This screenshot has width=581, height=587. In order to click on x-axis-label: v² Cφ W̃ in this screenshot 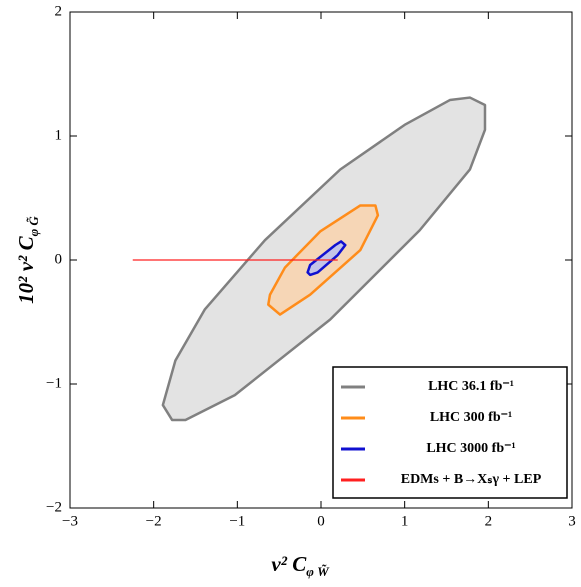, I will do `click(300, 565)`.